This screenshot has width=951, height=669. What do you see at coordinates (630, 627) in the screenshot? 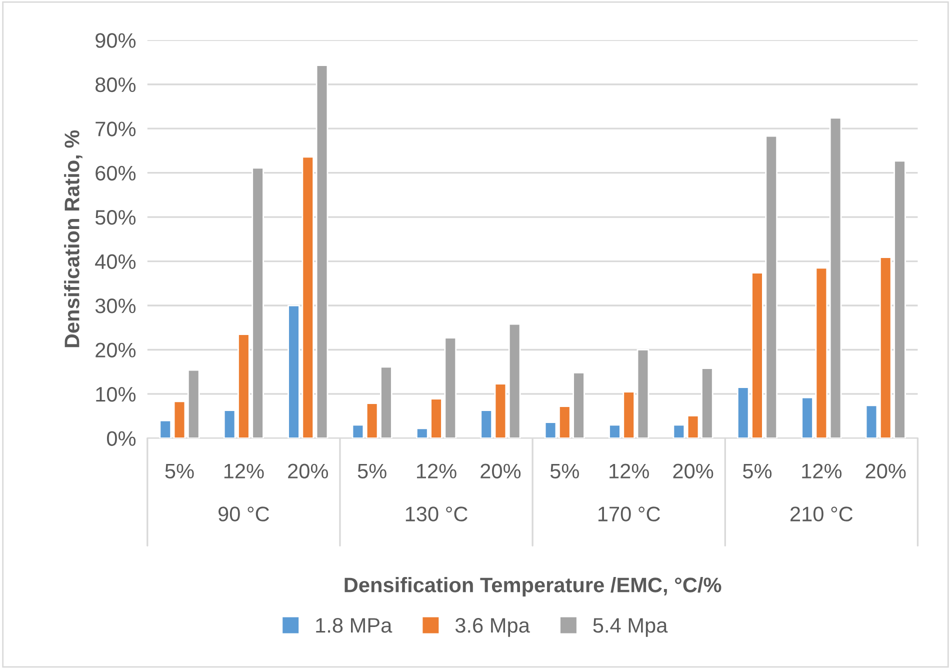
I see `legend-label: 5.4 Mpa` at bounding box center [630, 627].